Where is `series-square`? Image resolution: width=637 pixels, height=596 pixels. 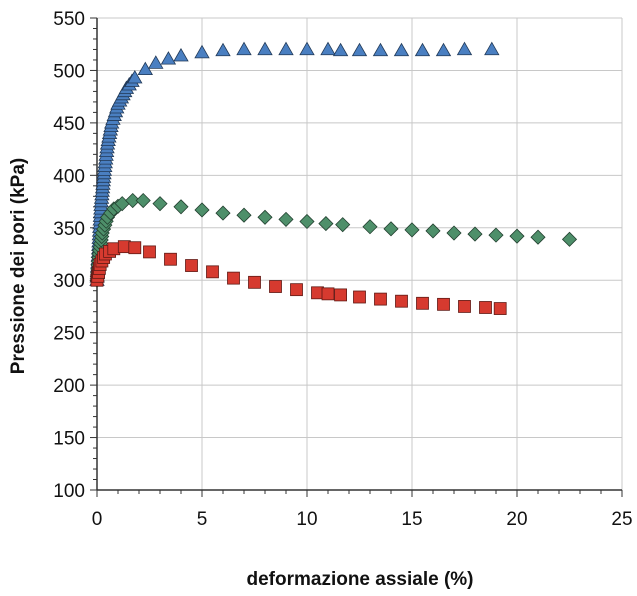 series-square is located at coordinates (298, 277).